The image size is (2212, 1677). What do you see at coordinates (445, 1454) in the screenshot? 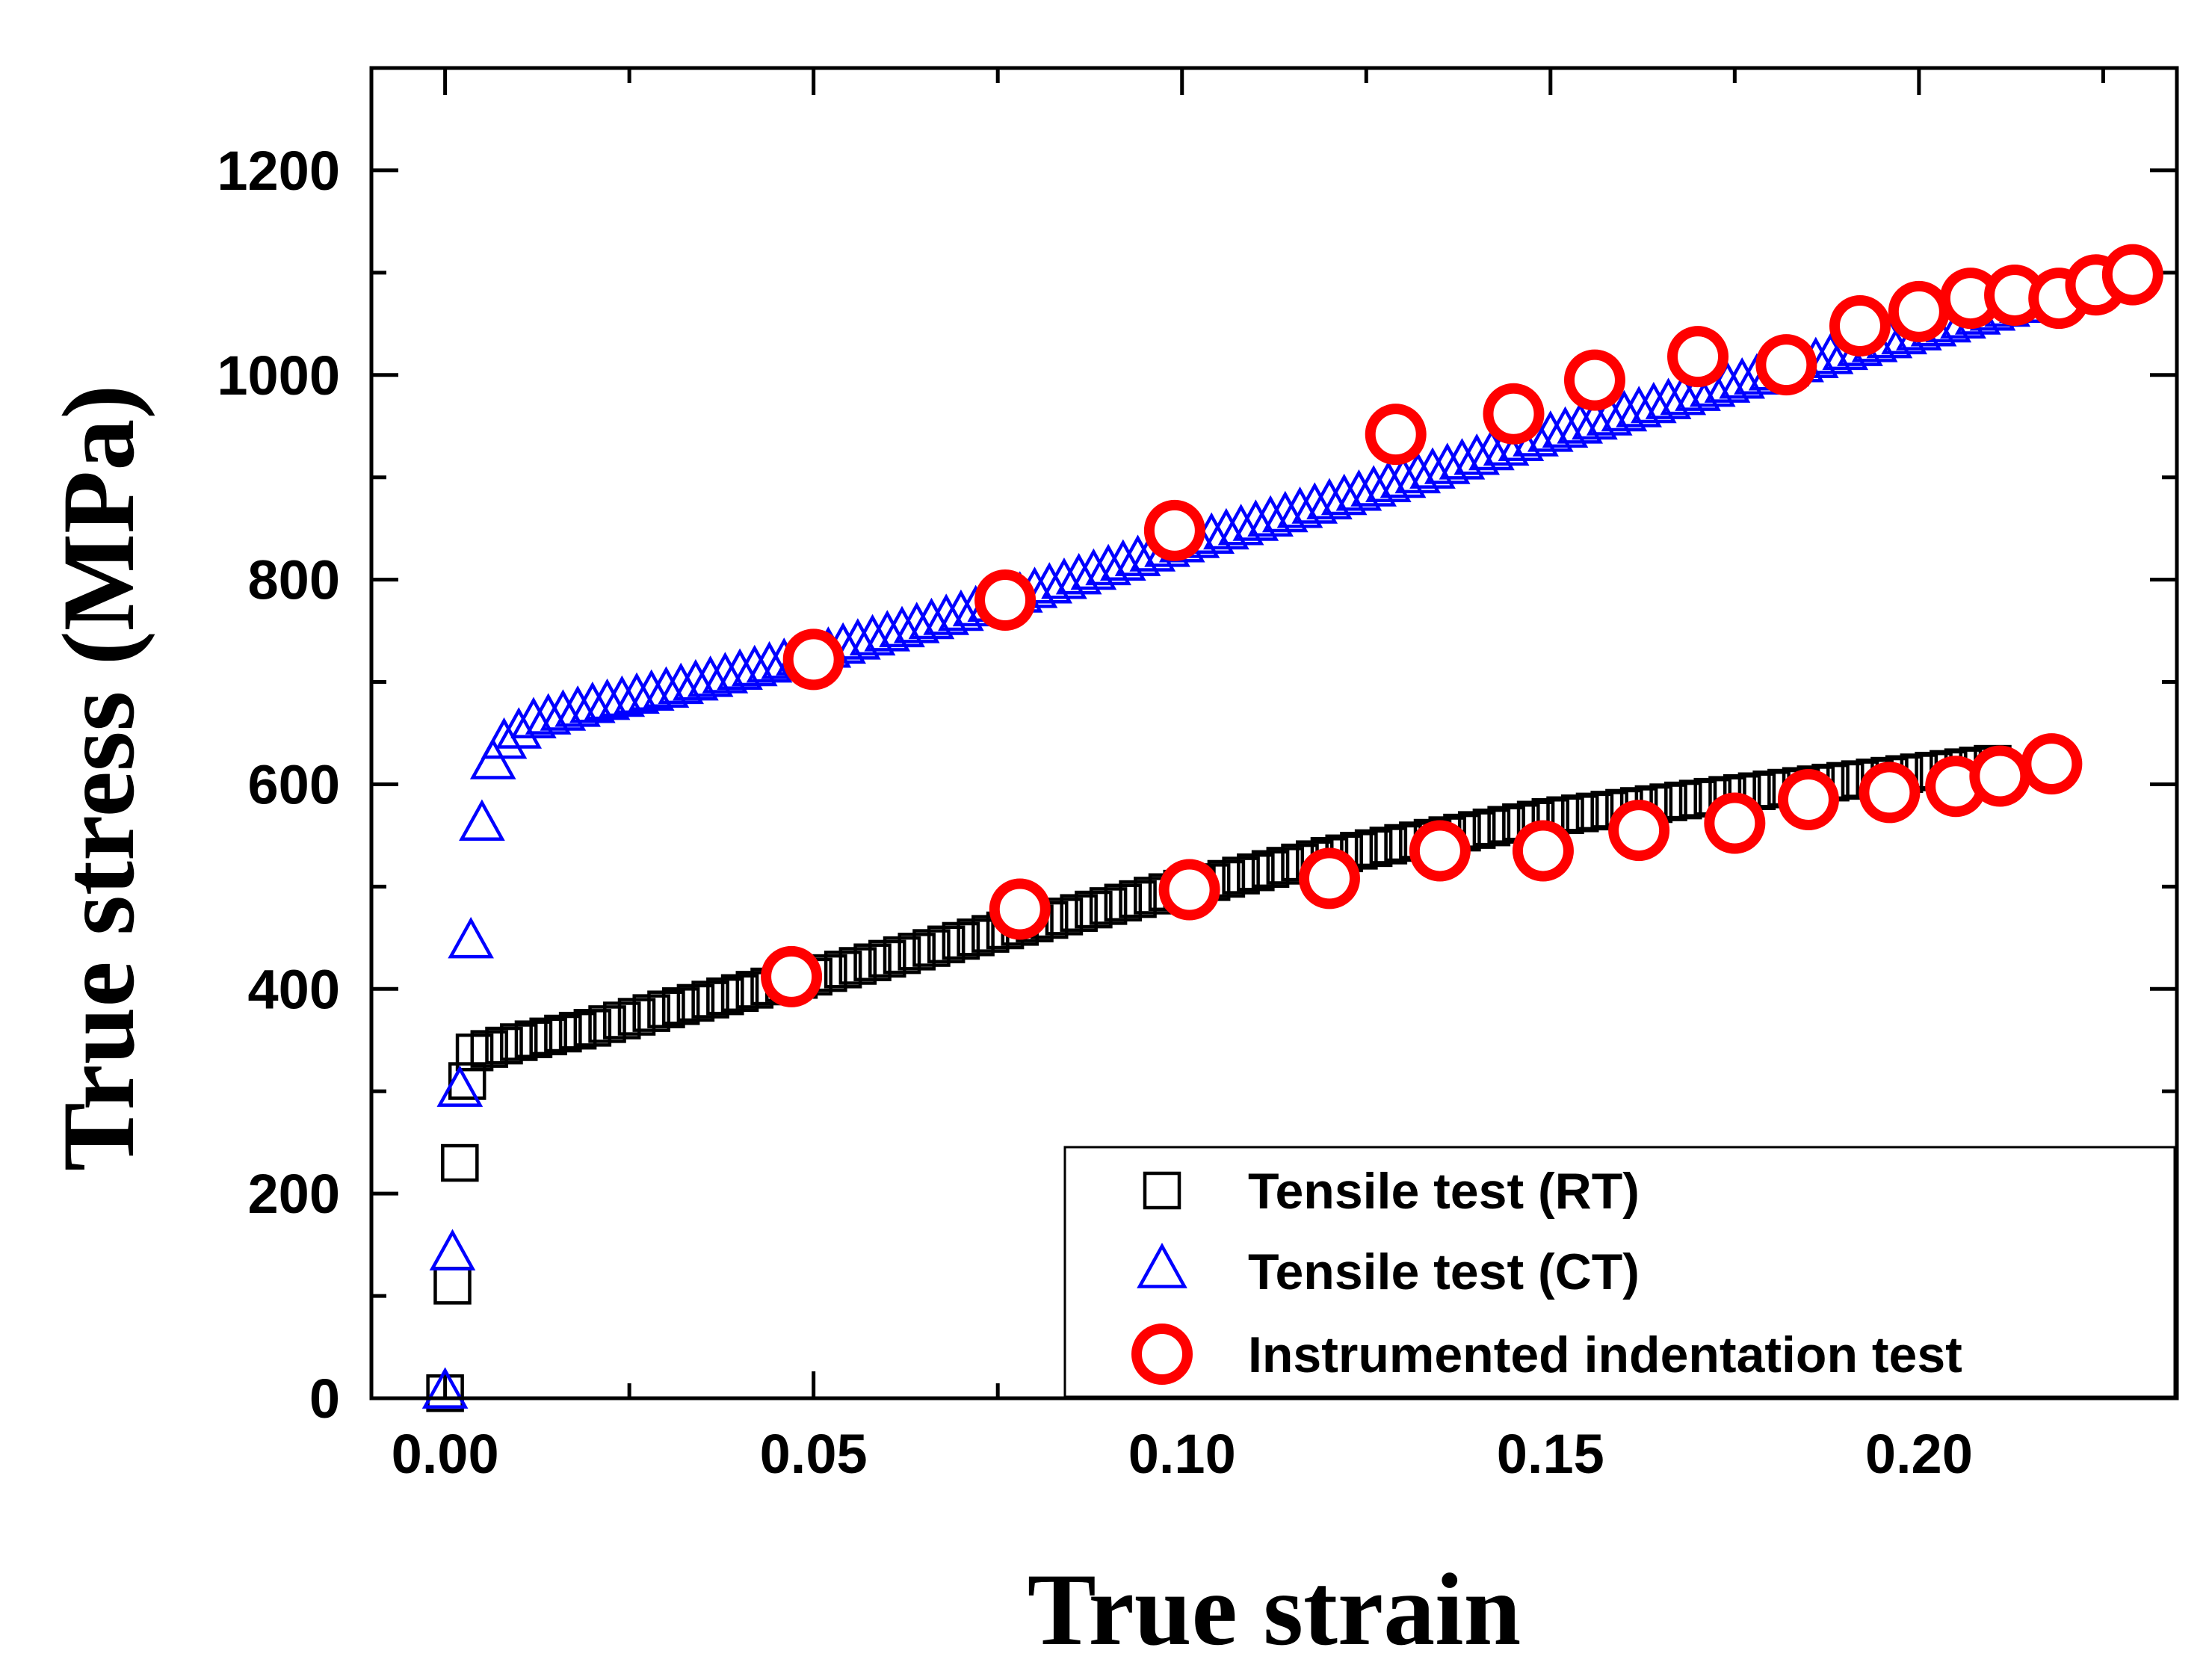
I see `x-tick-label: 0.00` at bounding box center [445, 1454].